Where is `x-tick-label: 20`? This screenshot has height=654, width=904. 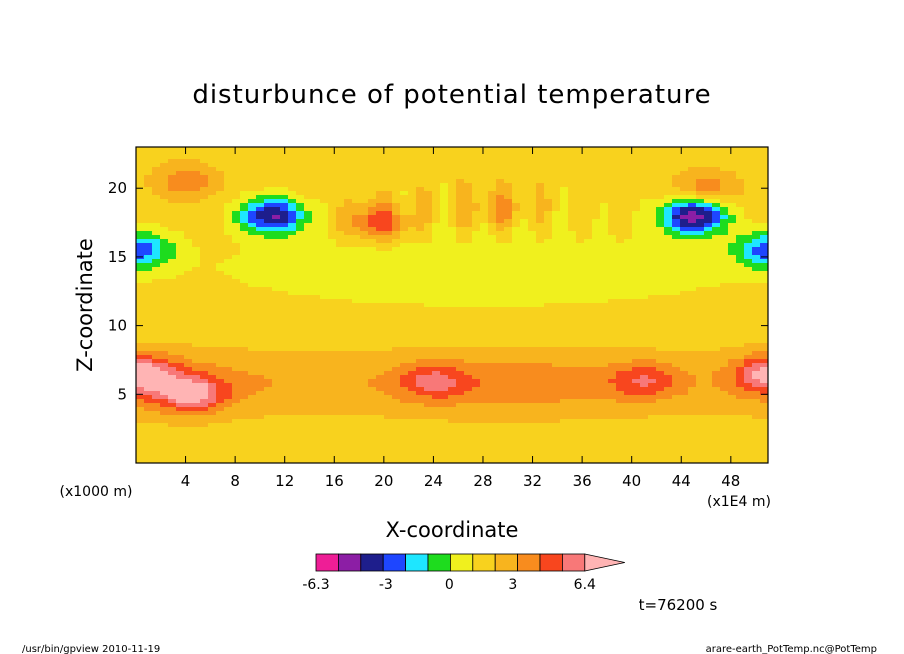
x-tick-label: 20 is located at coordinates (383, 481).